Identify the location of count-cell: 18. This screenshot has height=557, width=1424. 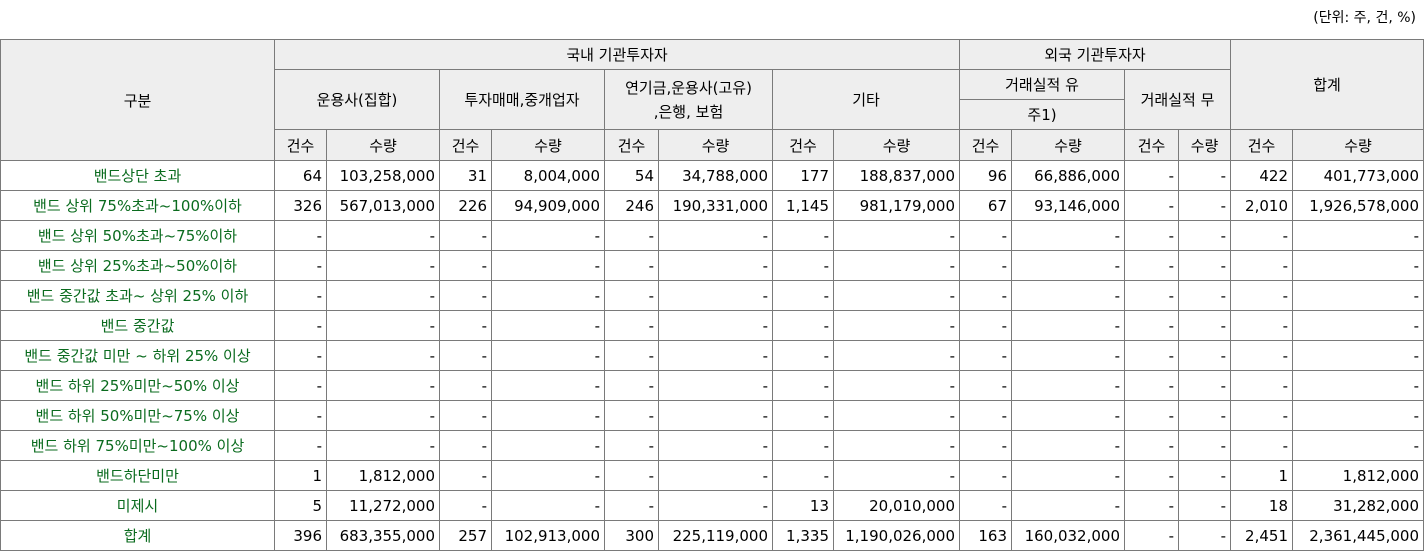
(1261, 505).